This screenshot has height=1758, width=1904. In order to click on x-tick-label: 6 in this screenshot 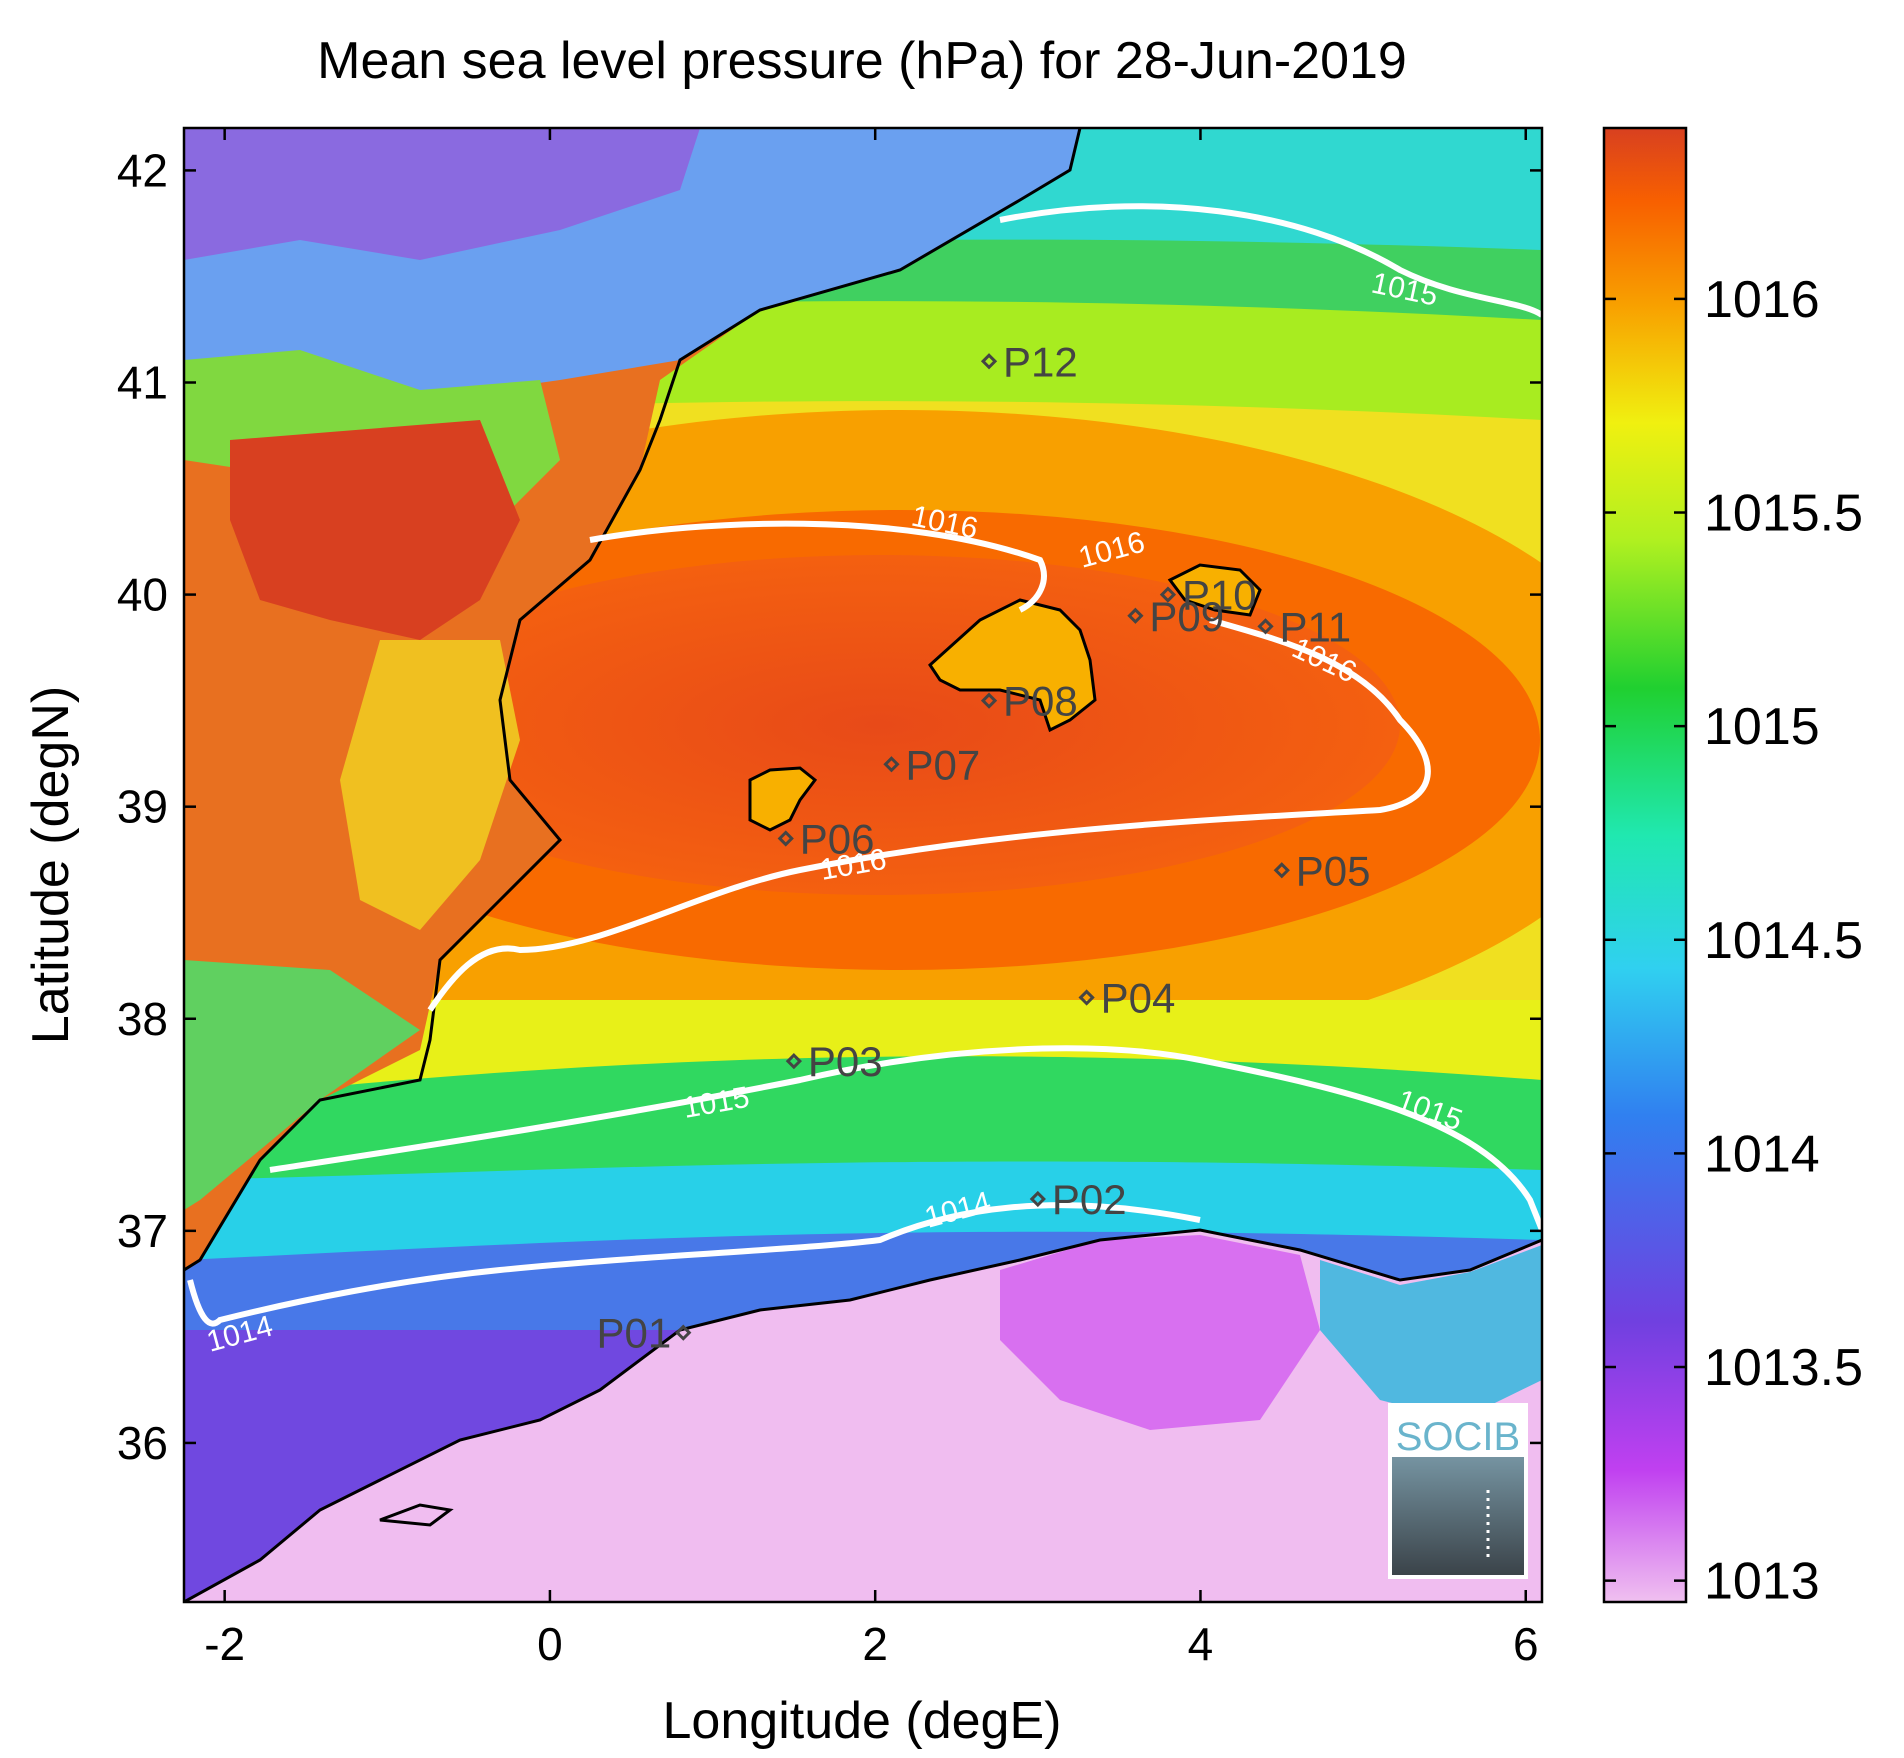, I will do `click(1526, 1644)`.